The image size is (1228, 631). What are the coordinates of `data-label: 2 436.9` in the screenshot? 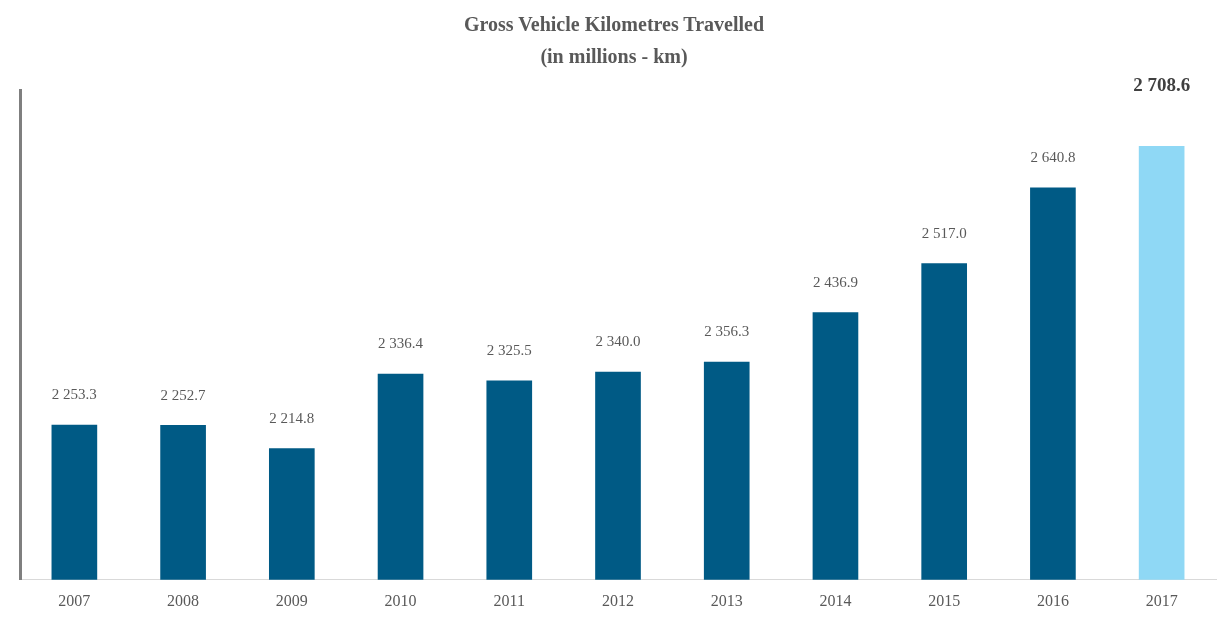 It's located at (835, 281).